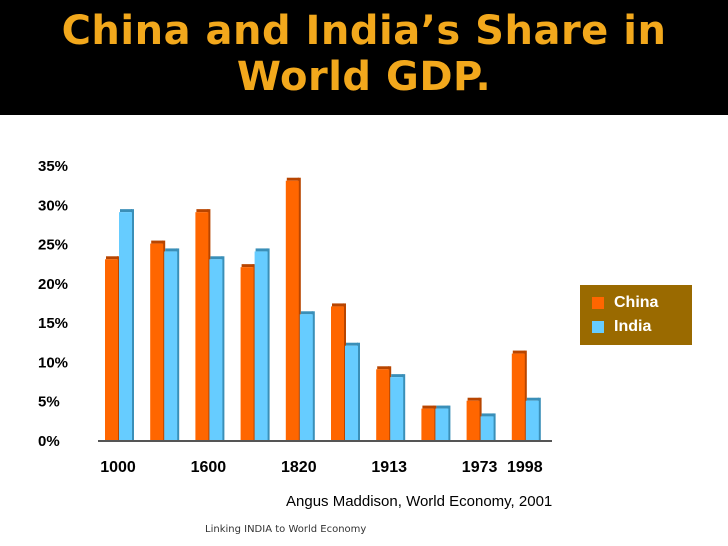  What do you see at coordinates (118, 467) in the screenshot?
I see `x-tick-label: 1000` at bounding box center [118, 467].